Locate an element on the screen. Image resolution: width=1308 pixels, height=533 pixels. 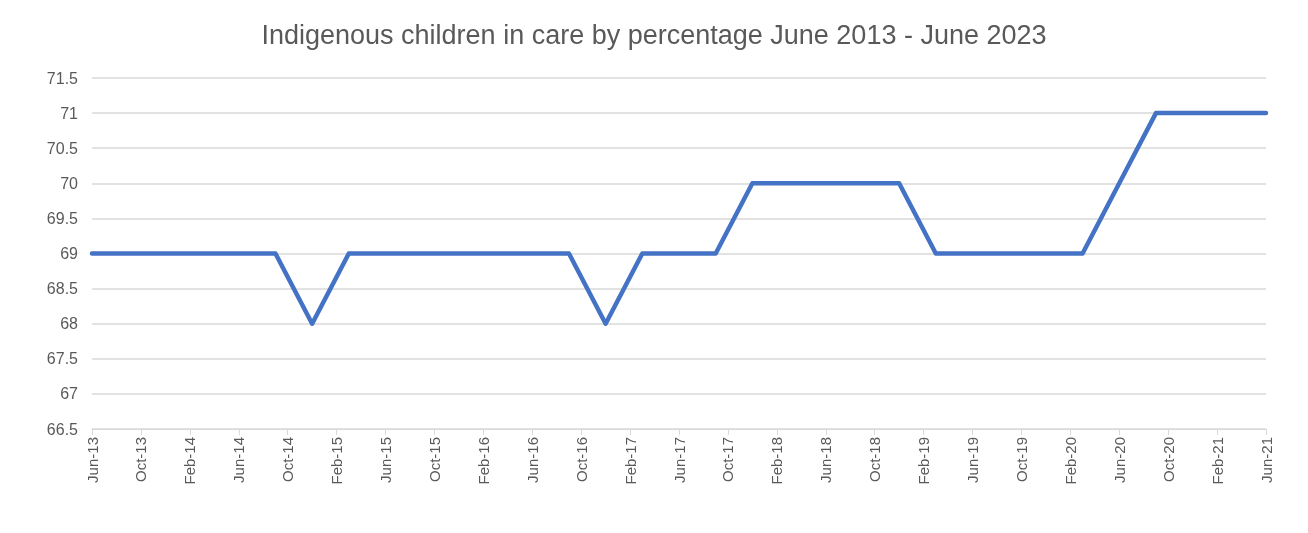
x-tick-label: Feb-16 is located at coordinates (483, 461).